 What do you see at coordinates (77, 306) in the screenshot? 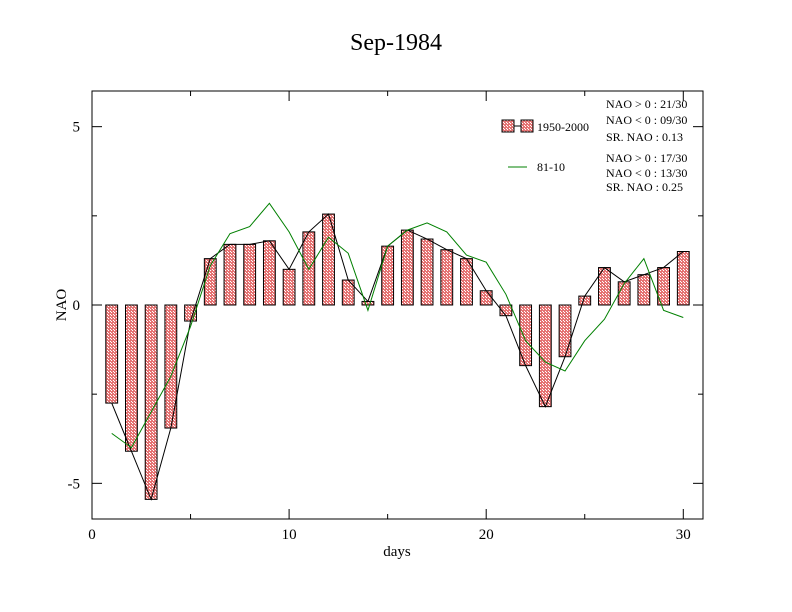
I see `y-tick-label-0: 0` at bounding box center [77, 306].